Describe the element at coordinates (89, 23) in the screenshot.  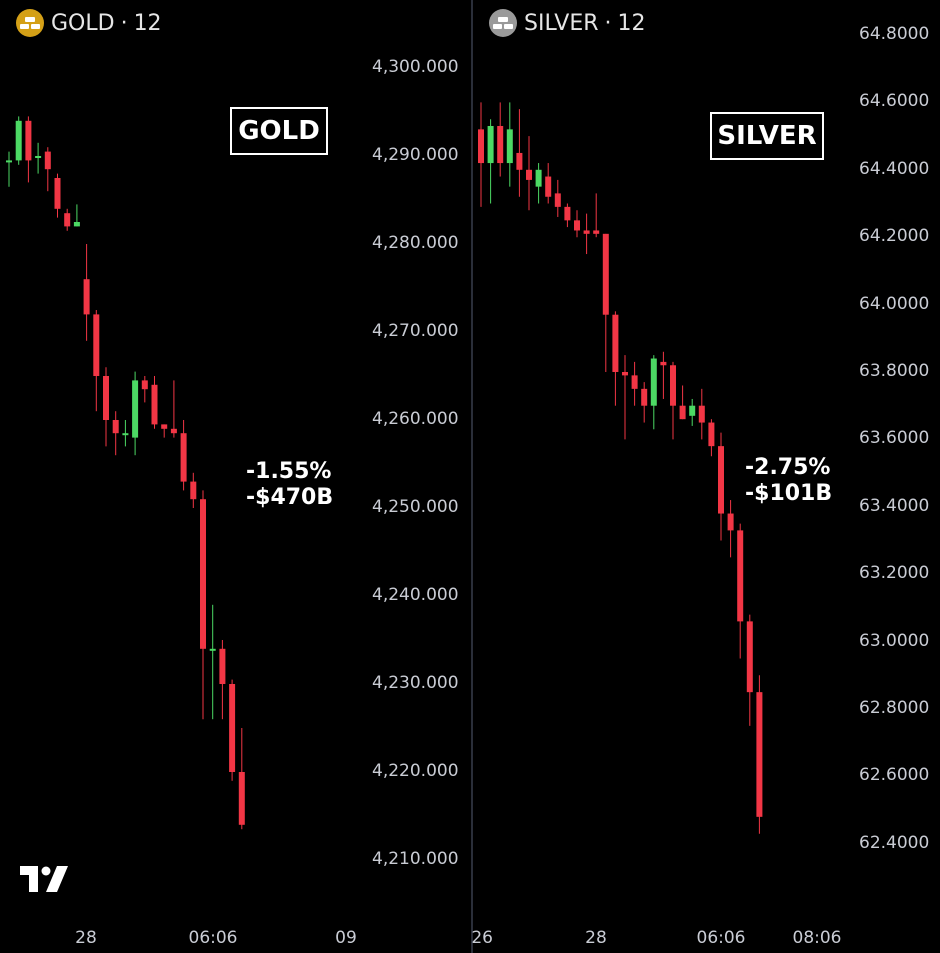
I see `gold-header: GOLD · 12` at that location.